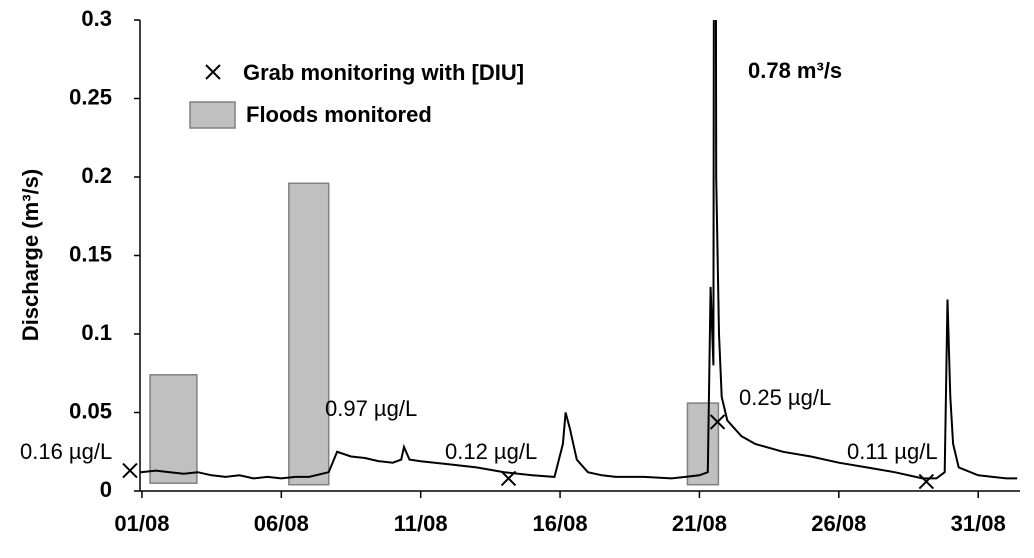 Image resolution: width=1034 pixels, height=558 pixels. What do you see at coordinates (699, 523) in the screenshot?
I see `x-tick-label: 21/08` at bounding box center [699, 523].